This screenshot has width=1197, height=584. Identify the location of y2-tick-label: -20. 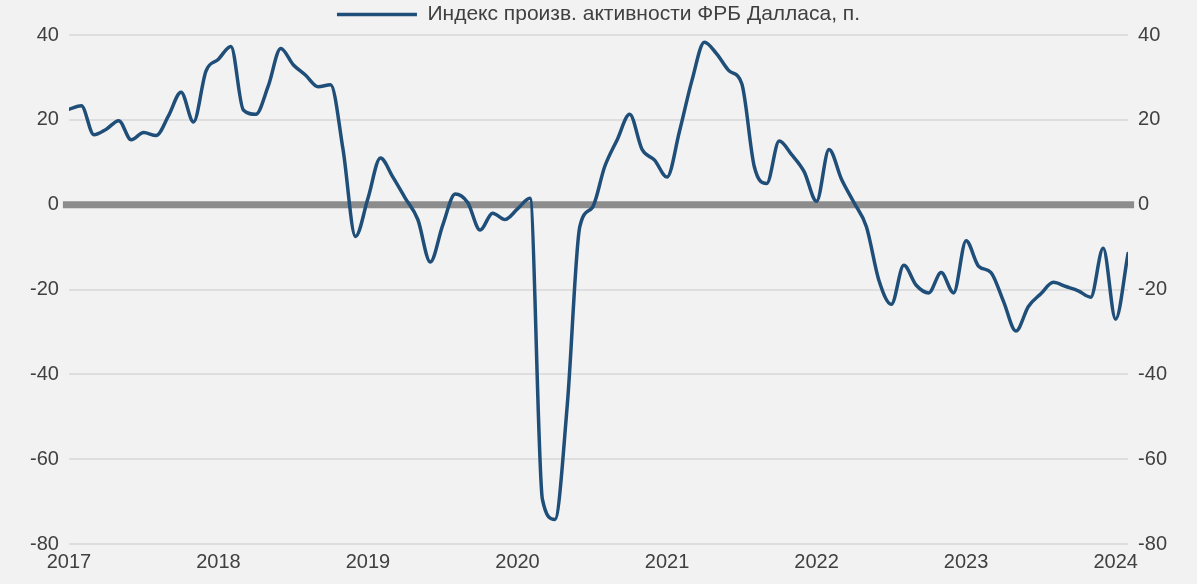
(1152, 288).